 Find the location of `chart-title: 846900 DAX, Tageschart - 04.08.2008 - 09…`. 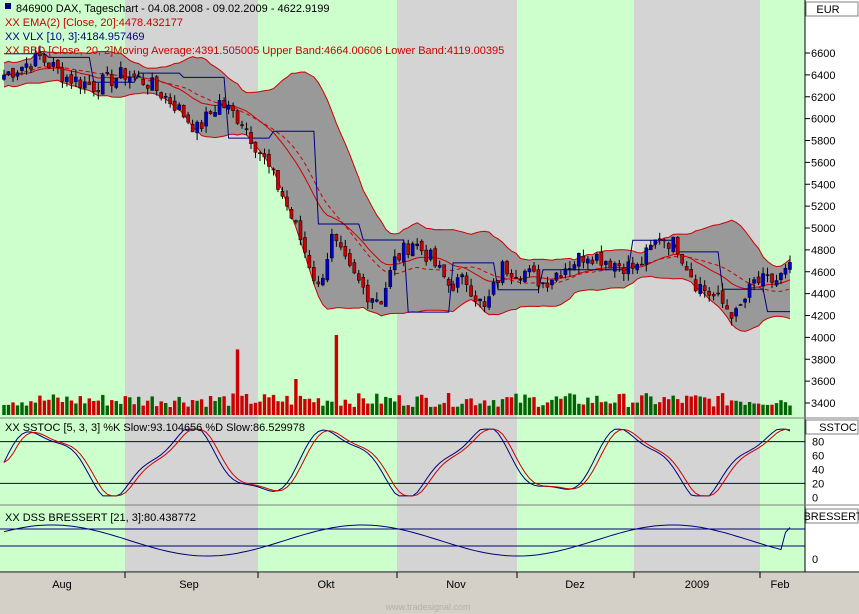

chart-title: 846900 DAX, Tageschart - 04.08.2008 - 09… is located at coordinates (173, 9).